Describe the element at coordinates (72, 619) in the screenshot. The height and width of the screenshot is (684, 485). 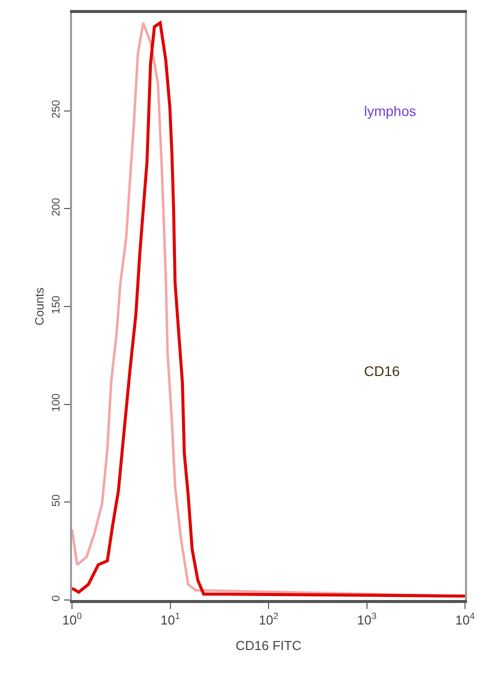
I see `x-tick-label: 10$^{0}$` at that location.